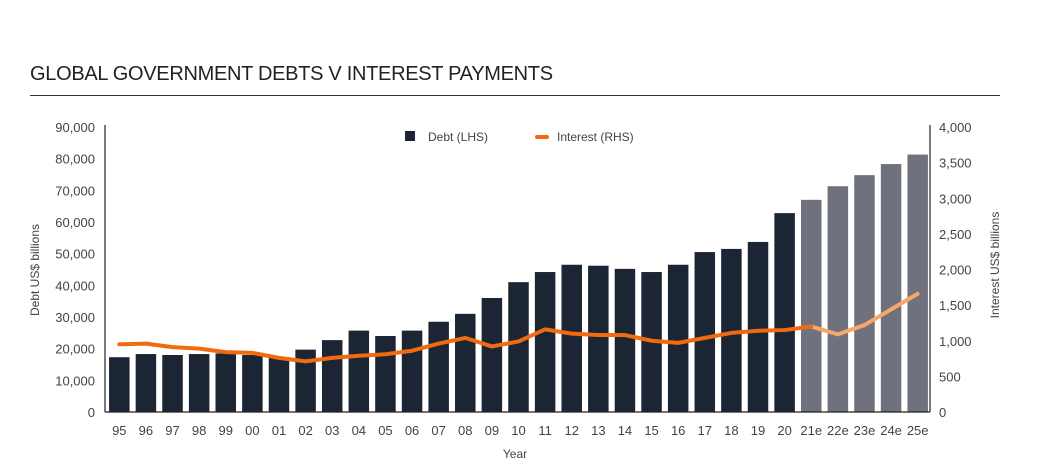 This screenshot has height=471, width=1041. Describe the element at coordinates (75, 222) in the screenshot. I see `y-tick-label: 60,000` at that location.